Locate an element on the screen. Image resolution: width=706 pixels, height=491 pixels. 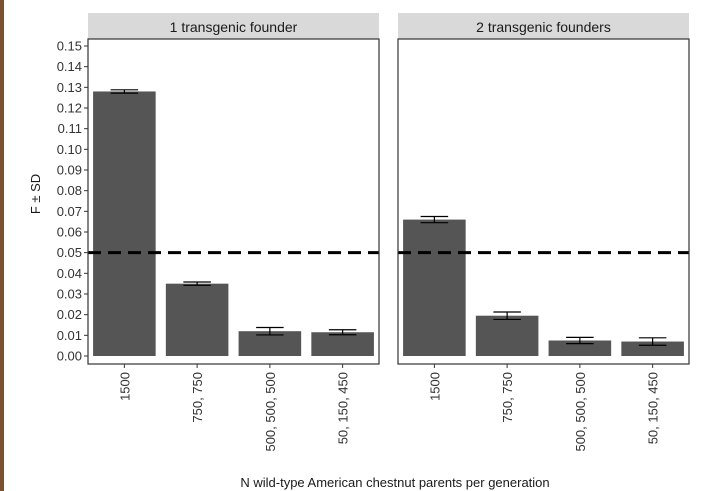
strip-label: 2 transgenic founders is located at coordinates (543, 27).